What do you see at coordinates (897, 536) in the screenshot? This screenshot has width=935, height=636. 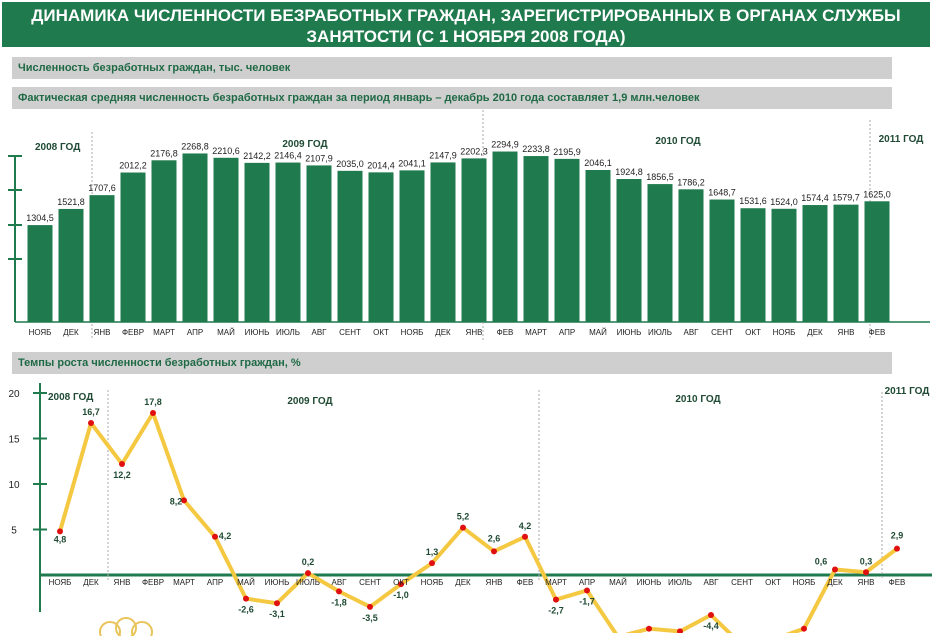 I see `rate-value-label: 2,9` at bounding box center [897, 536].